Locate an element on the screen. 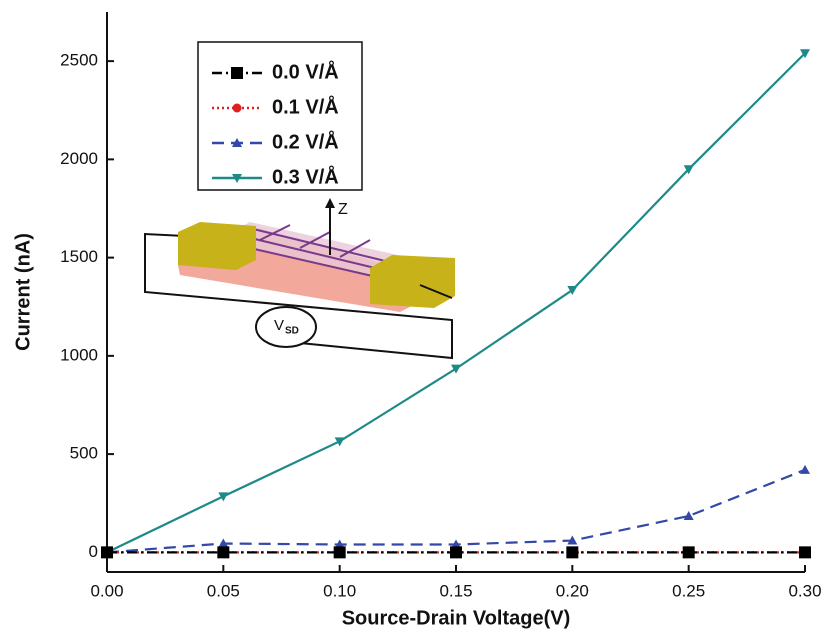  legend-label: 0.2 V/Å is located at coordinates (305, 141).